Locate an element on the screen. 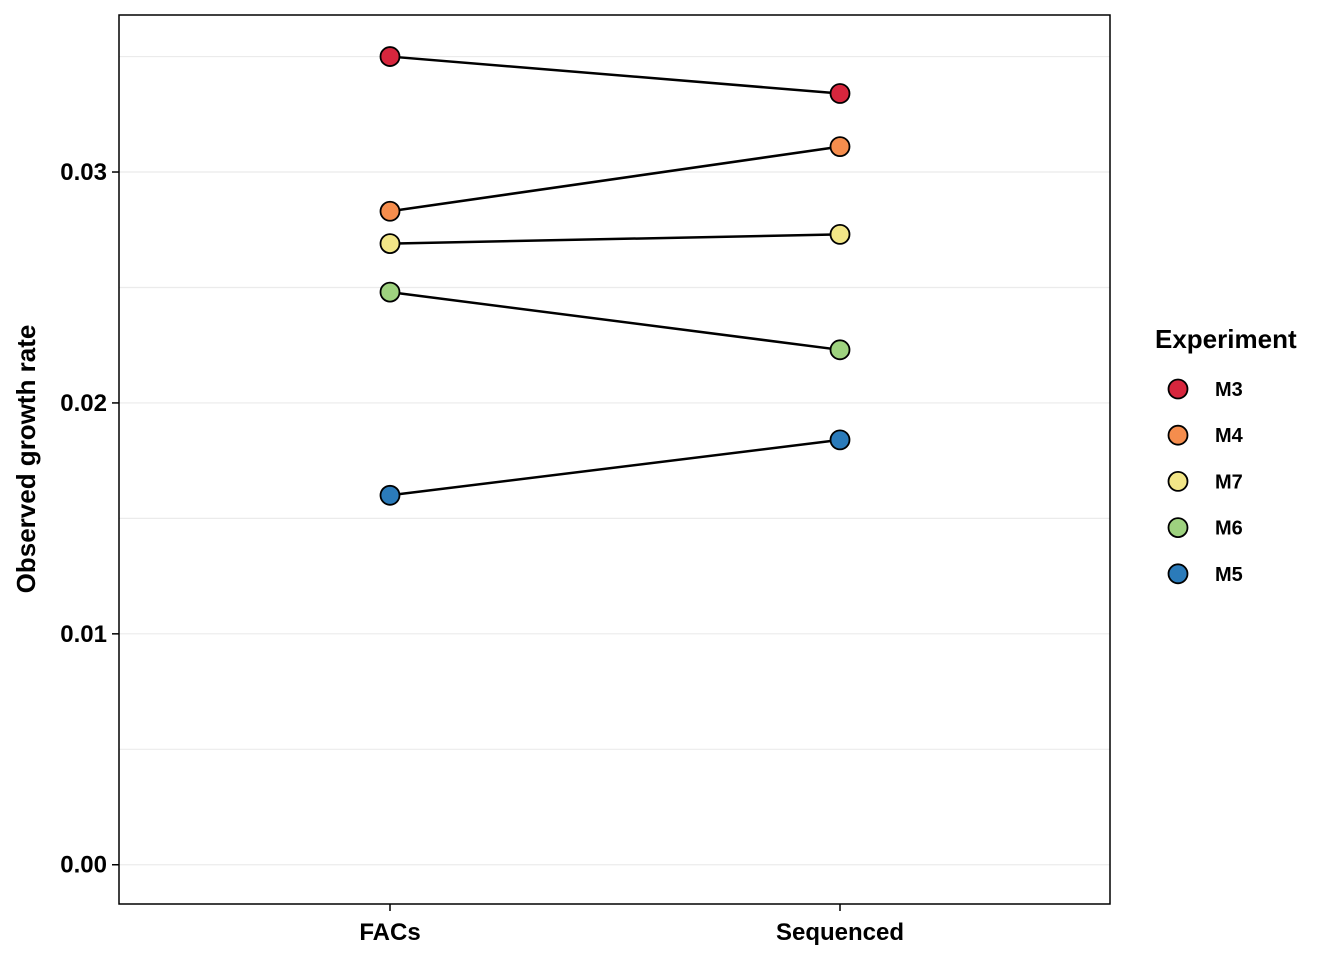 This screenshot has height=960, width=1344. point-m3-sequenced is located at coordinates (840, 93).